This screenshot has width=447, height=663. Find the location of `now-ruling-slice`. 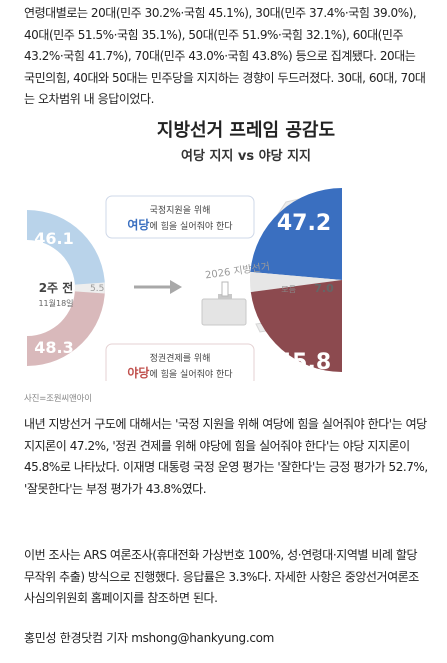

now-ruling-slice is located at coordinates (296, 234).